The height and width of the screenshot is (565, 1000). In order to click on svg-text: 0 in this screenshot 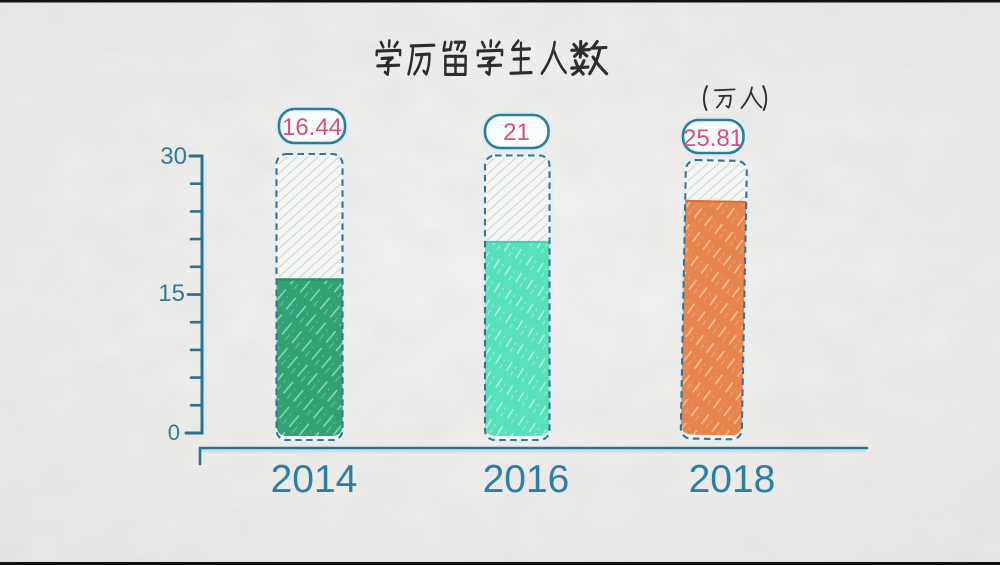, I will do `click(174, 432)`.